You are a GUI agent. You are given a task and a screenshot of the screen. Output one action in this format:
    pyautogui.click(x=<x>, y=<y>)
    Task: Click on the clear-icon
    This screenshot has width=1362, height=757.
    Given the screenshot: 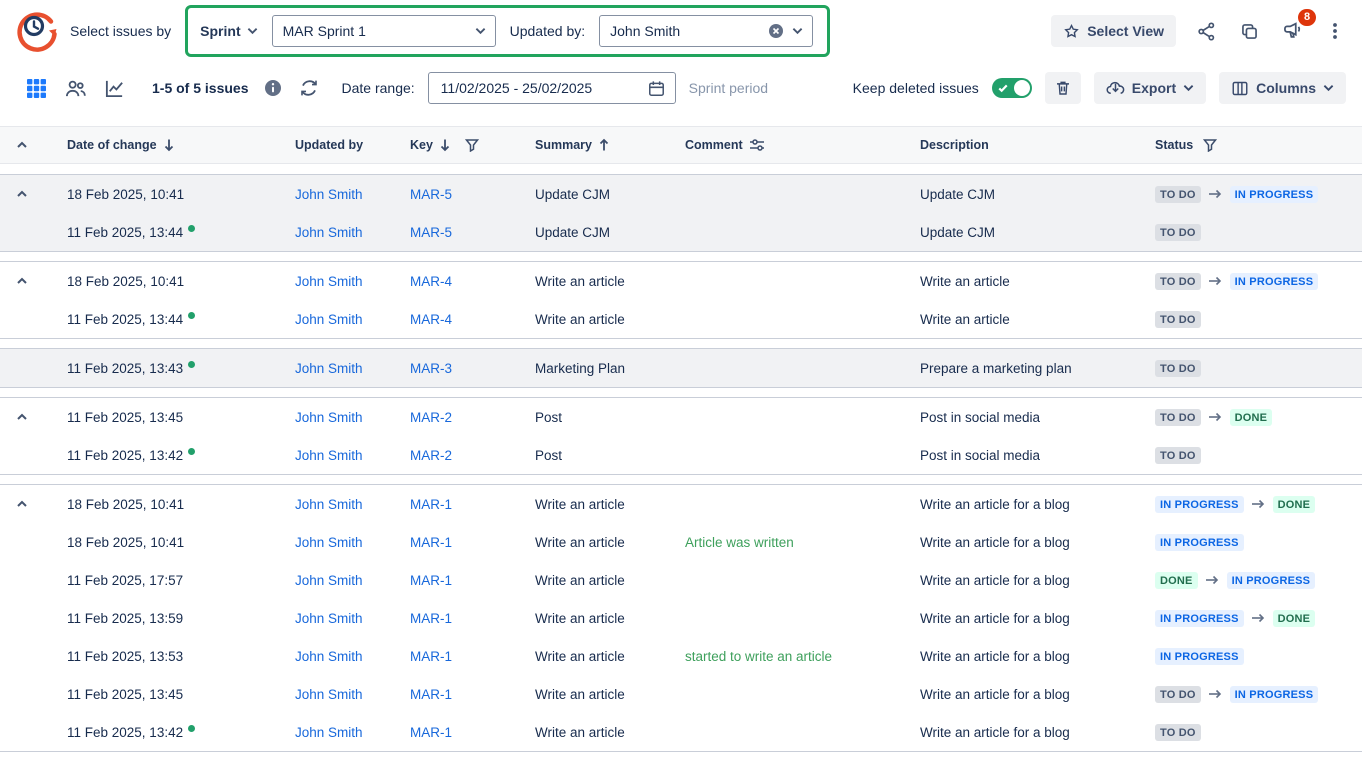 What is the action you would take?
    pyautogui.click(x=776, y=31)
    